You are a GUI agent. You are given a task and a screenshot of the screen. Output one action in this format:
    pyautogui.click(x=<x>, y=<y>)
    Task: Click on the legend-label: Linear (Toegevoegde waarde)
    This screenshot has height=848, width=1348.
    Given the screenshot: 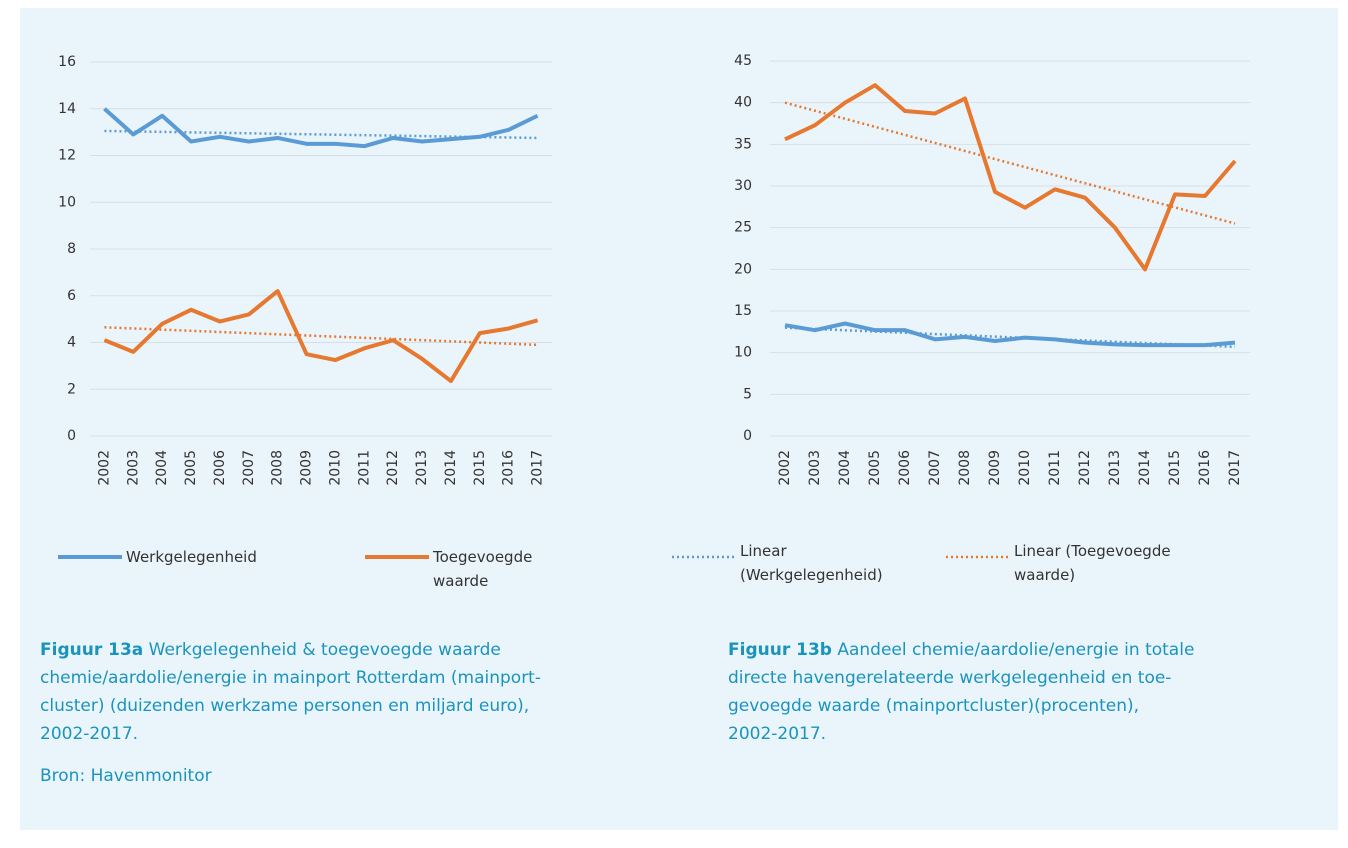 What is the action you would take?
    pyautogui.click(x=1092, y=563)
    